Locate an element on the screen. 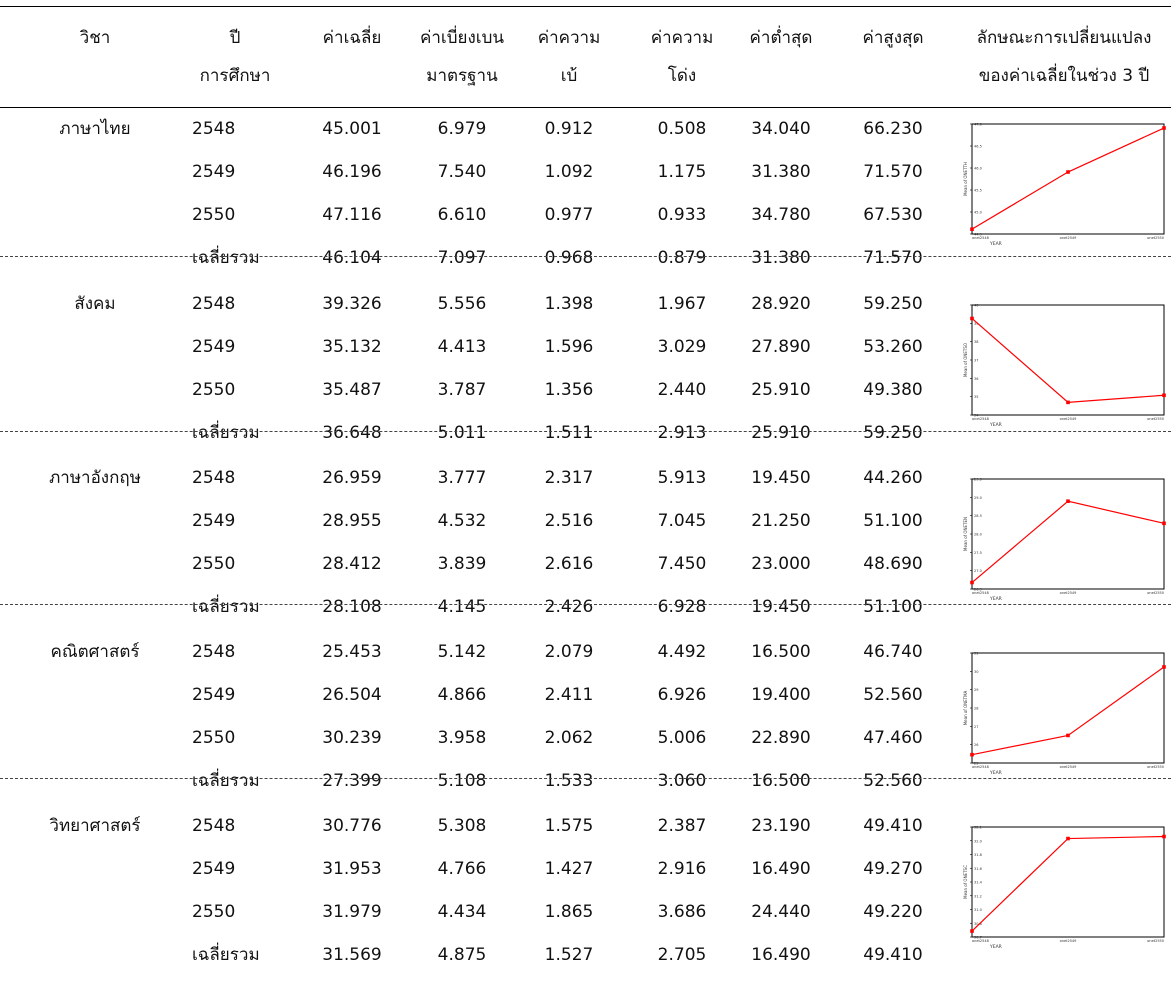 This screenshot has height=994, width=1171. cell-kurt: 4.492 is located at coordinates (682, 652).